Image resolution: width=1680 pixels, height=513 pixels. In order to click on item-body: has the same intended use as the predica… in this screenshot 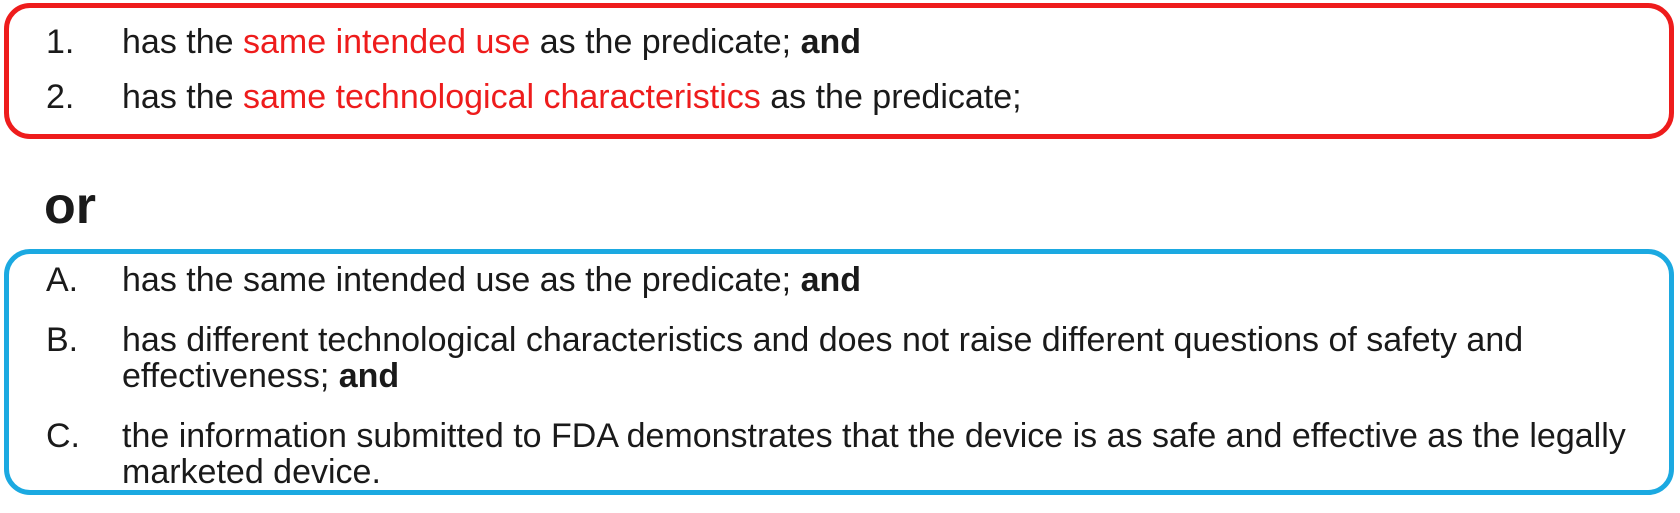, I will do `click(461, 280)`.